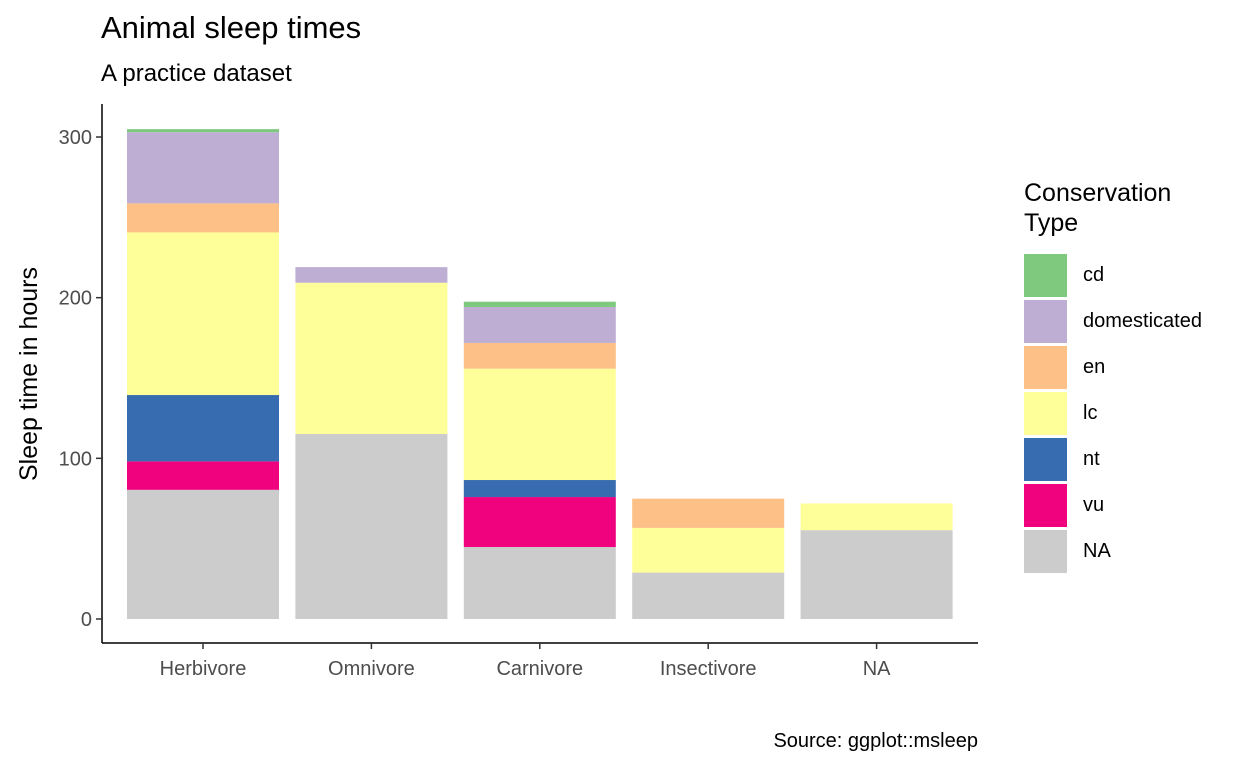  What do you see at coordinates (708, 550) in the screenshot?
I see `bar-segment-lc-insectivore` at bounding box center [708, 550].